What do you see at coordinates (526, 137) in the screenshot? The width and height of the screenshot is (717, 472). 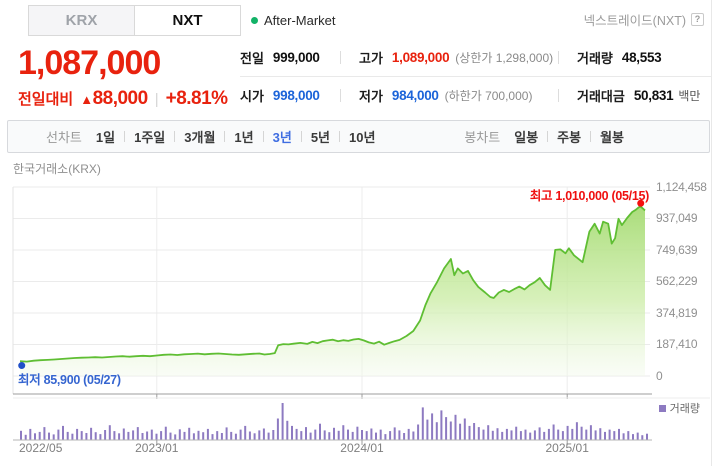 I see `candle-option-일봉: 일봉` at bounding box center [526, 137].